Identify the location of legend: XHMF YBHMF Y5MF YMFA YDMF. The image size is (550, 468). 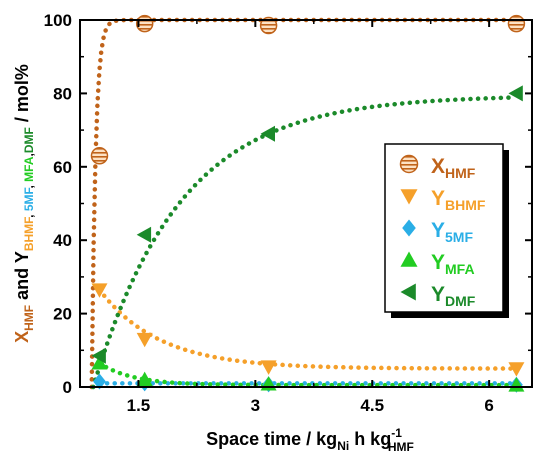
(446, 230).